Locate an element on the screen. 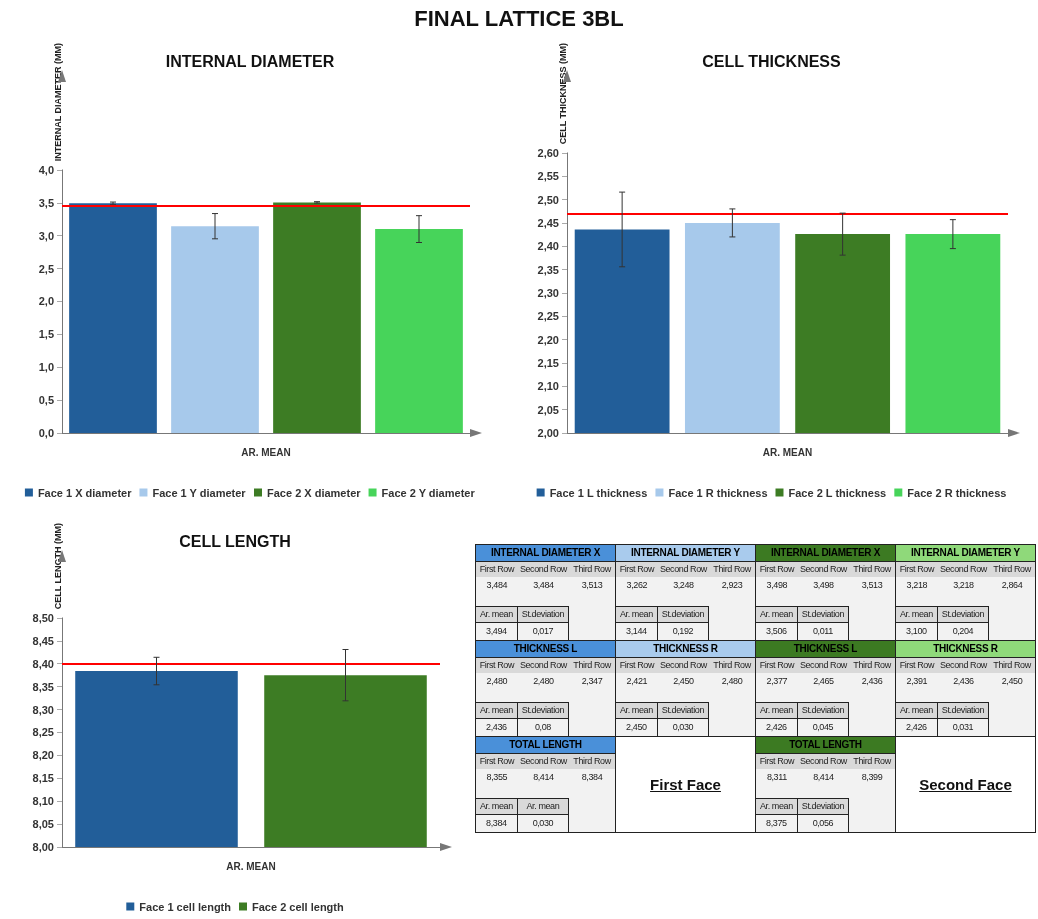 Image resolution: width=1038 pixels, height=919 pixels. y-tick-label: 8,05 is located at coordinates (43, 824).